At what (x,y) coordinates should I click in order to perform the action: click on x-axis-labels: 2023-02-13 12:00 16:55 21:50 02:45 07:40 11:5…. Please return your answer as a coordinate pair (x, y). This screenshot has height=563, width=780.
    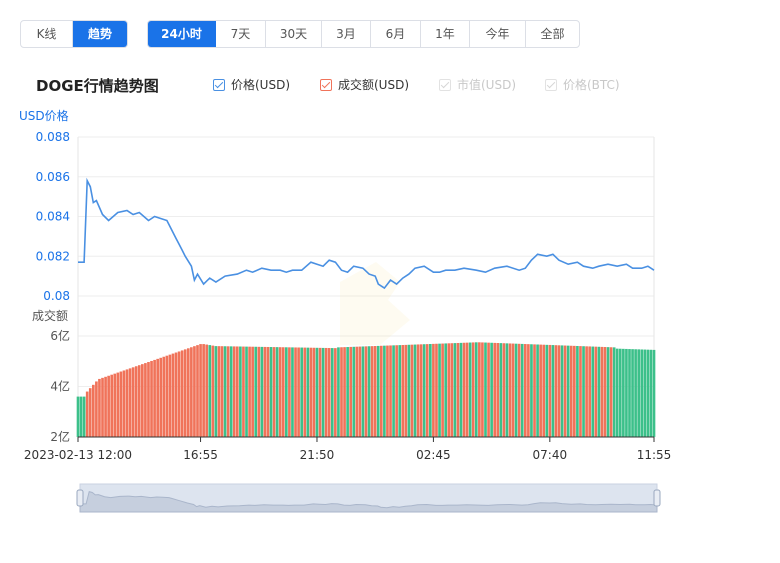
    Looking at the image, I should click on (347, 455).